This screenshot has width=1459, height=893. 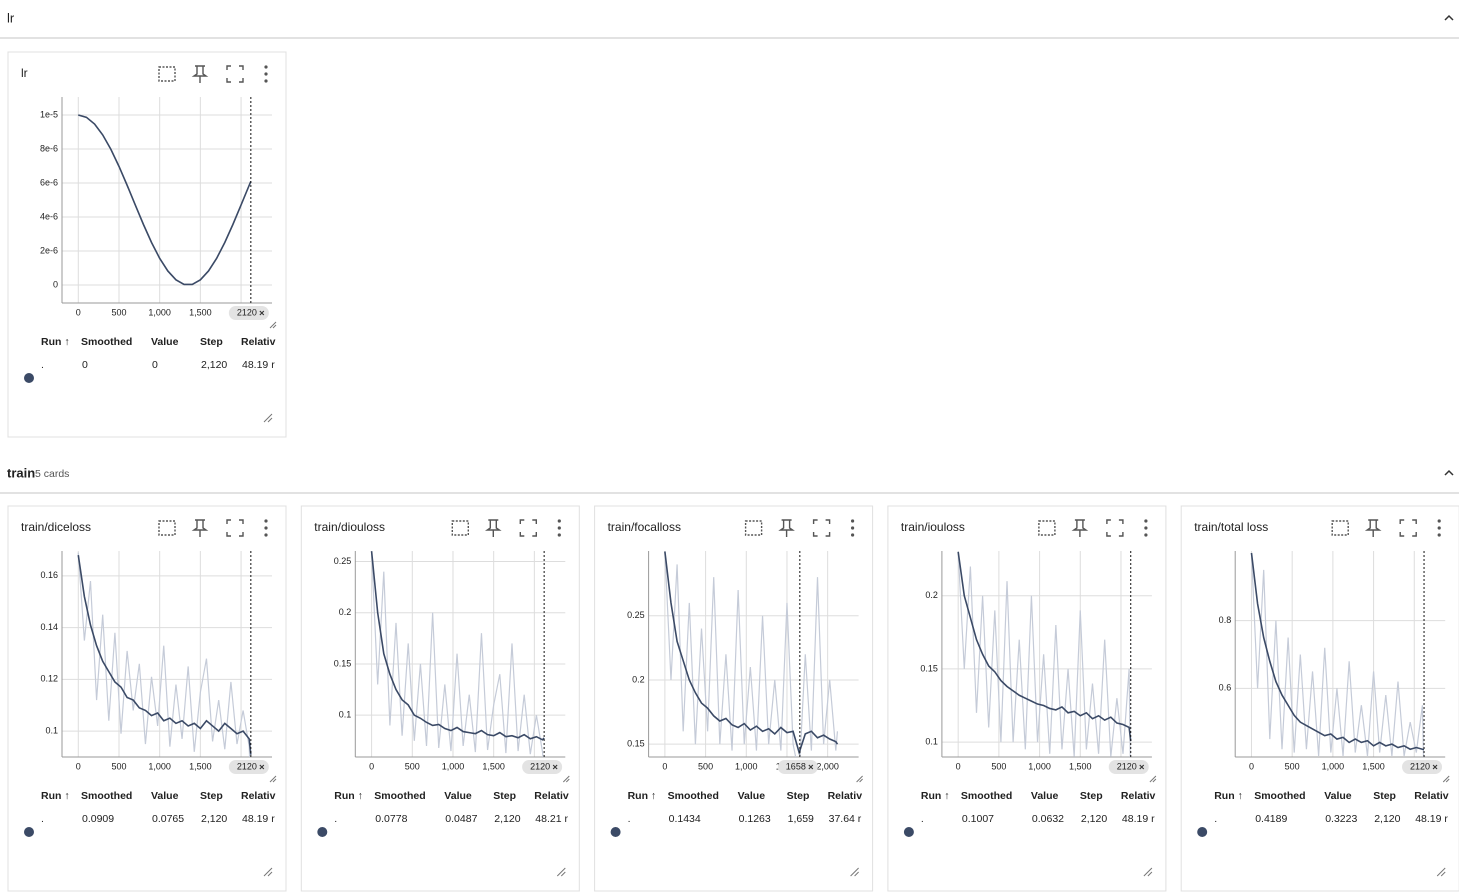 I want to click on y-tick-label: 0.12, so click(x=49, y=679).